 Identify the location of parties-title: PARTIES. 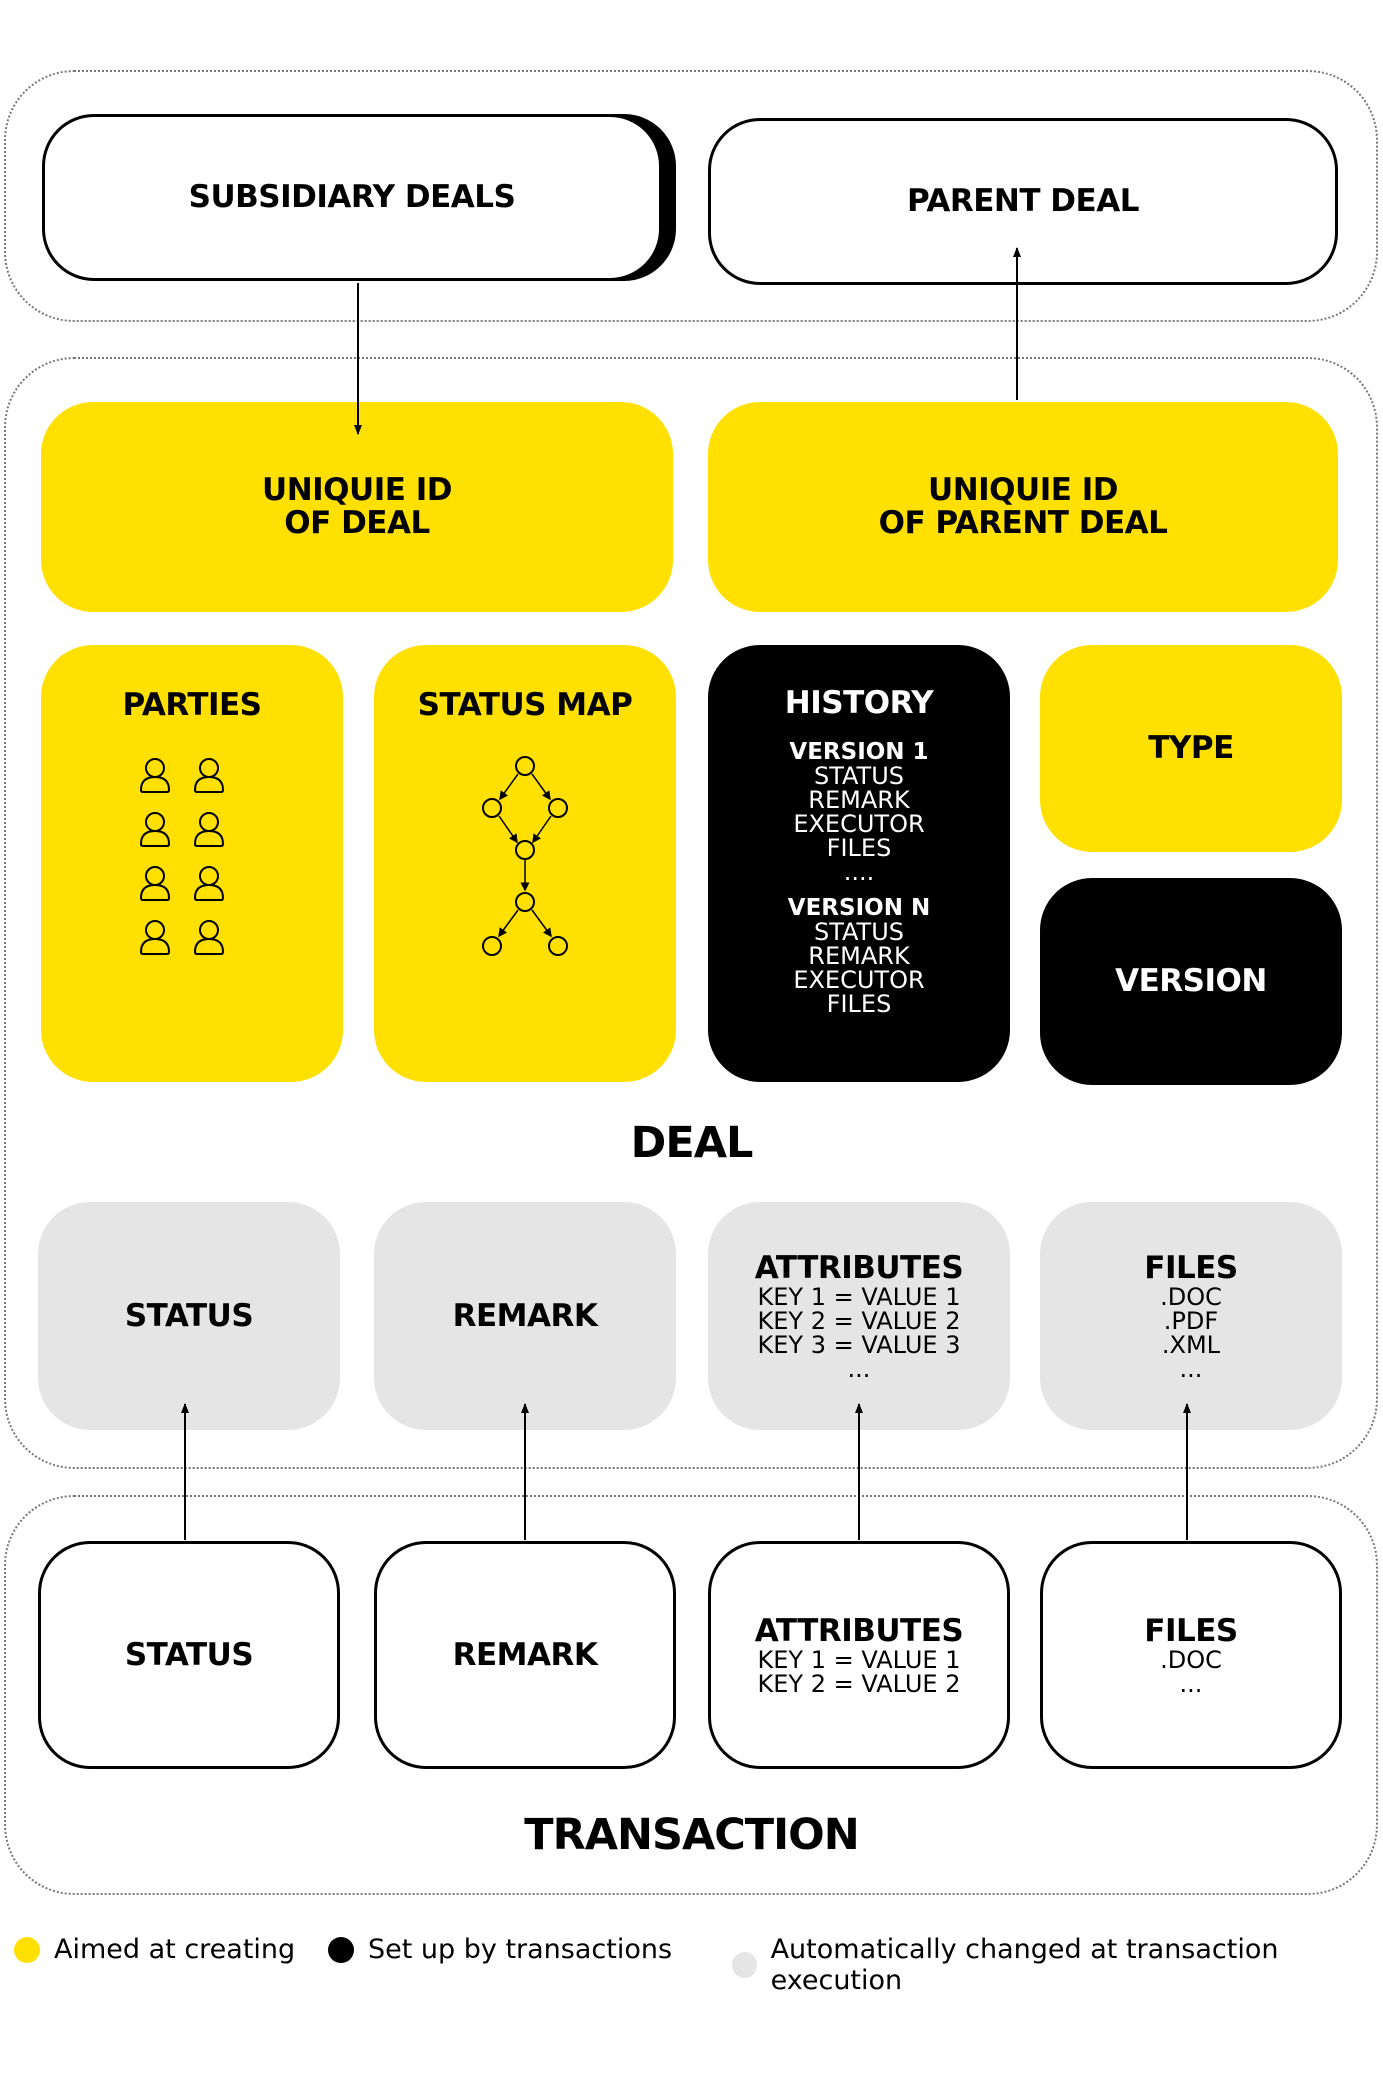
(192, 705).